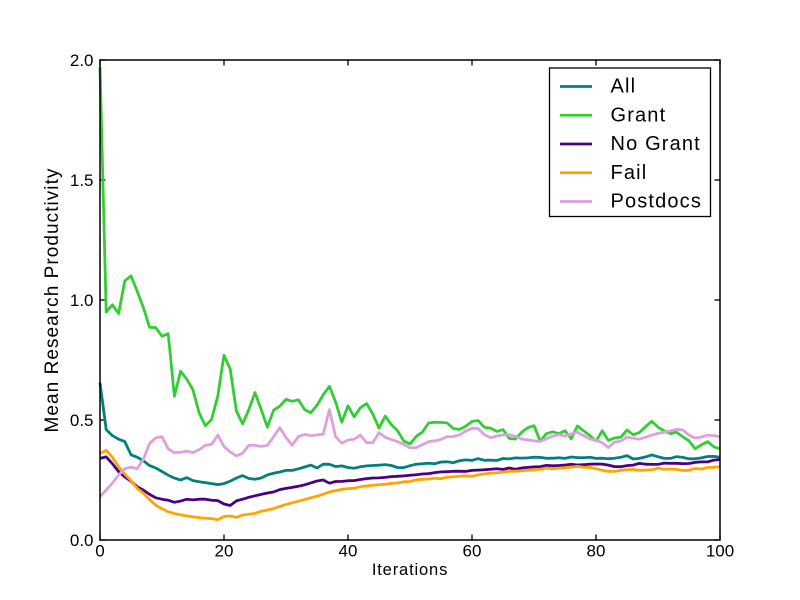 The image size is (800, 600). Describe the element at coordinates (82, 300) in the screenshot. I see `svg-text: 1.0` at that location.